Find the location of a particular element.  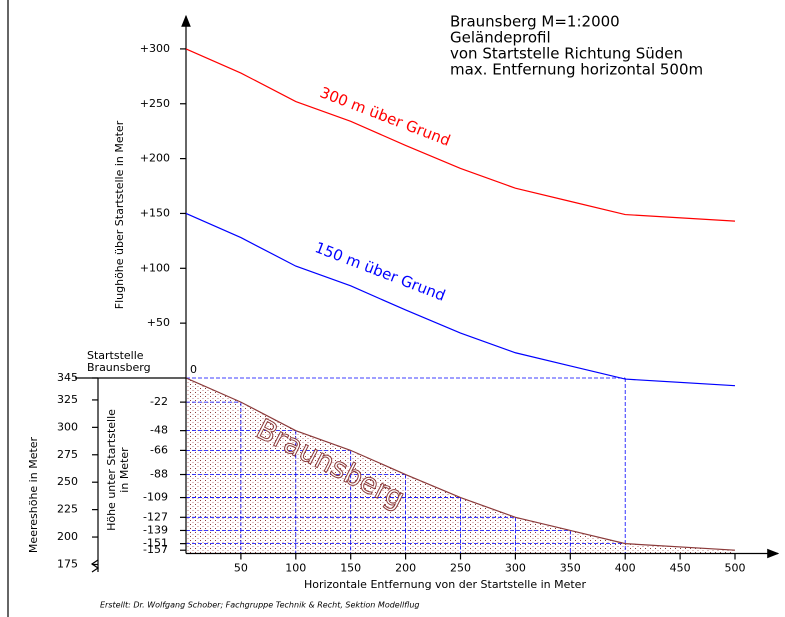

x-tick-label: 250 is located at coordinates (460, 568).